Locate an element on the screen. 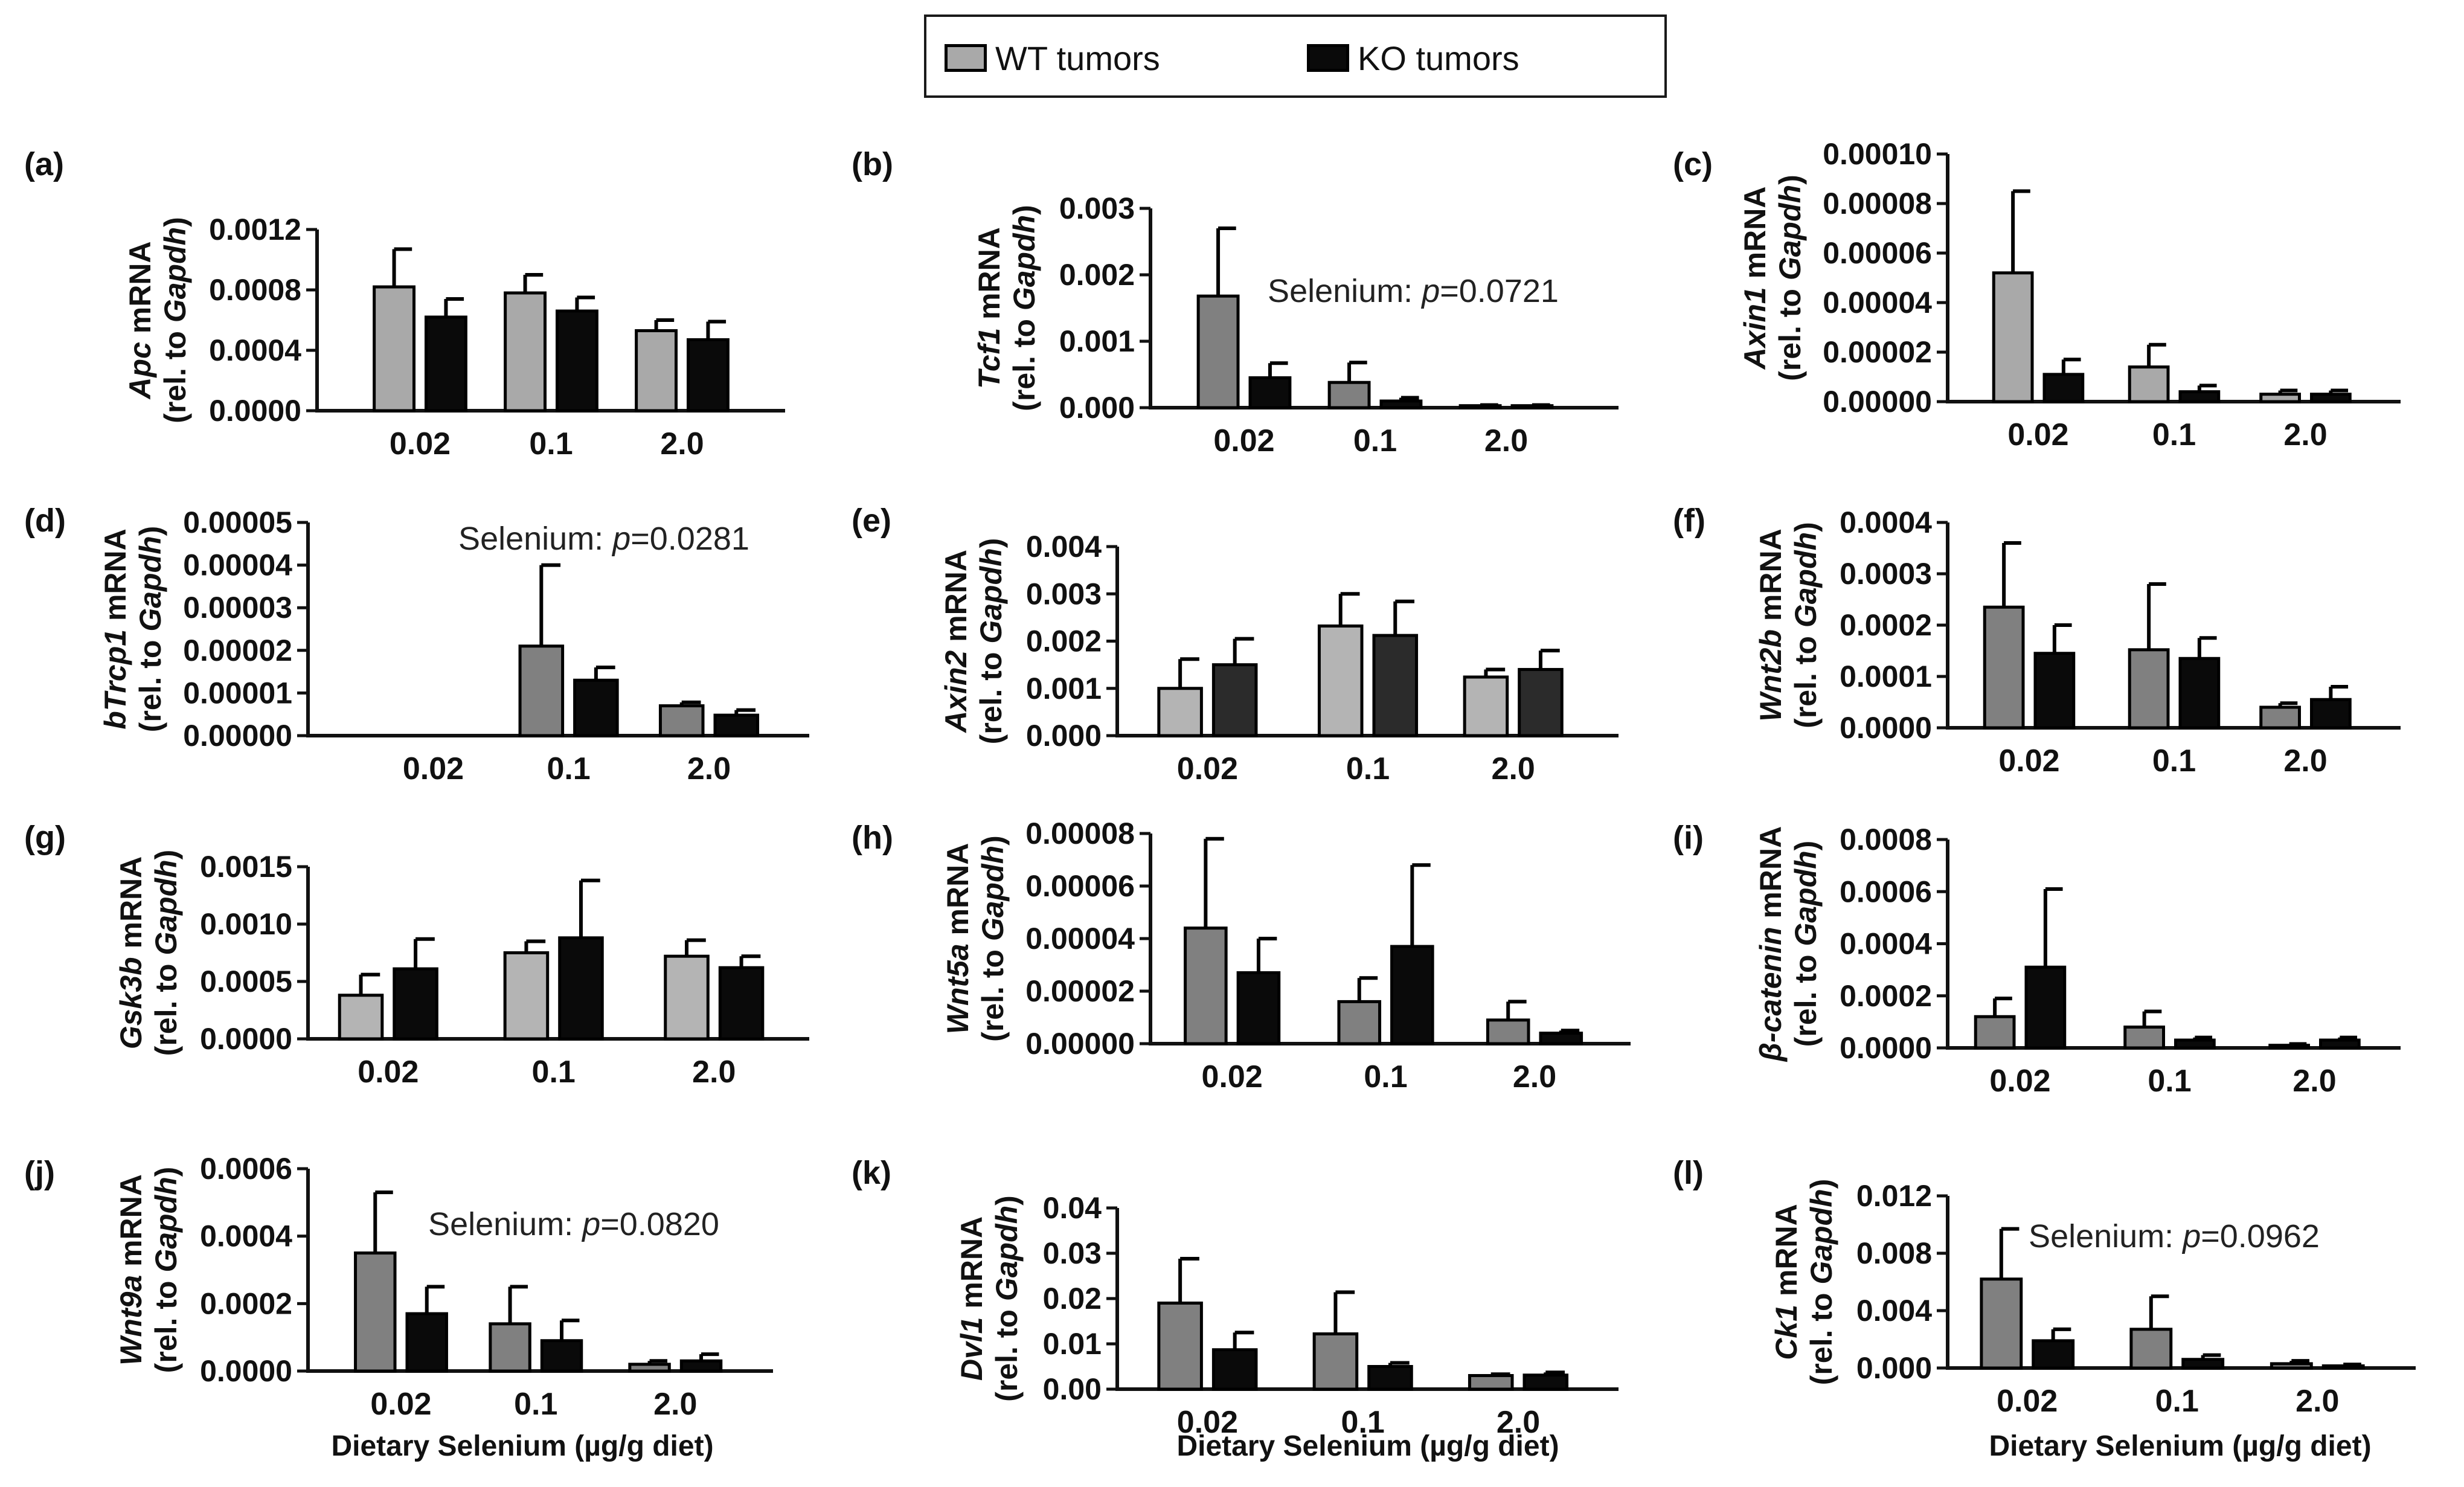 Image resolution: width=2464 pixels, height=1487 pixels. legend-item-ko: KO tumors is located at coordinates (1413, 58).